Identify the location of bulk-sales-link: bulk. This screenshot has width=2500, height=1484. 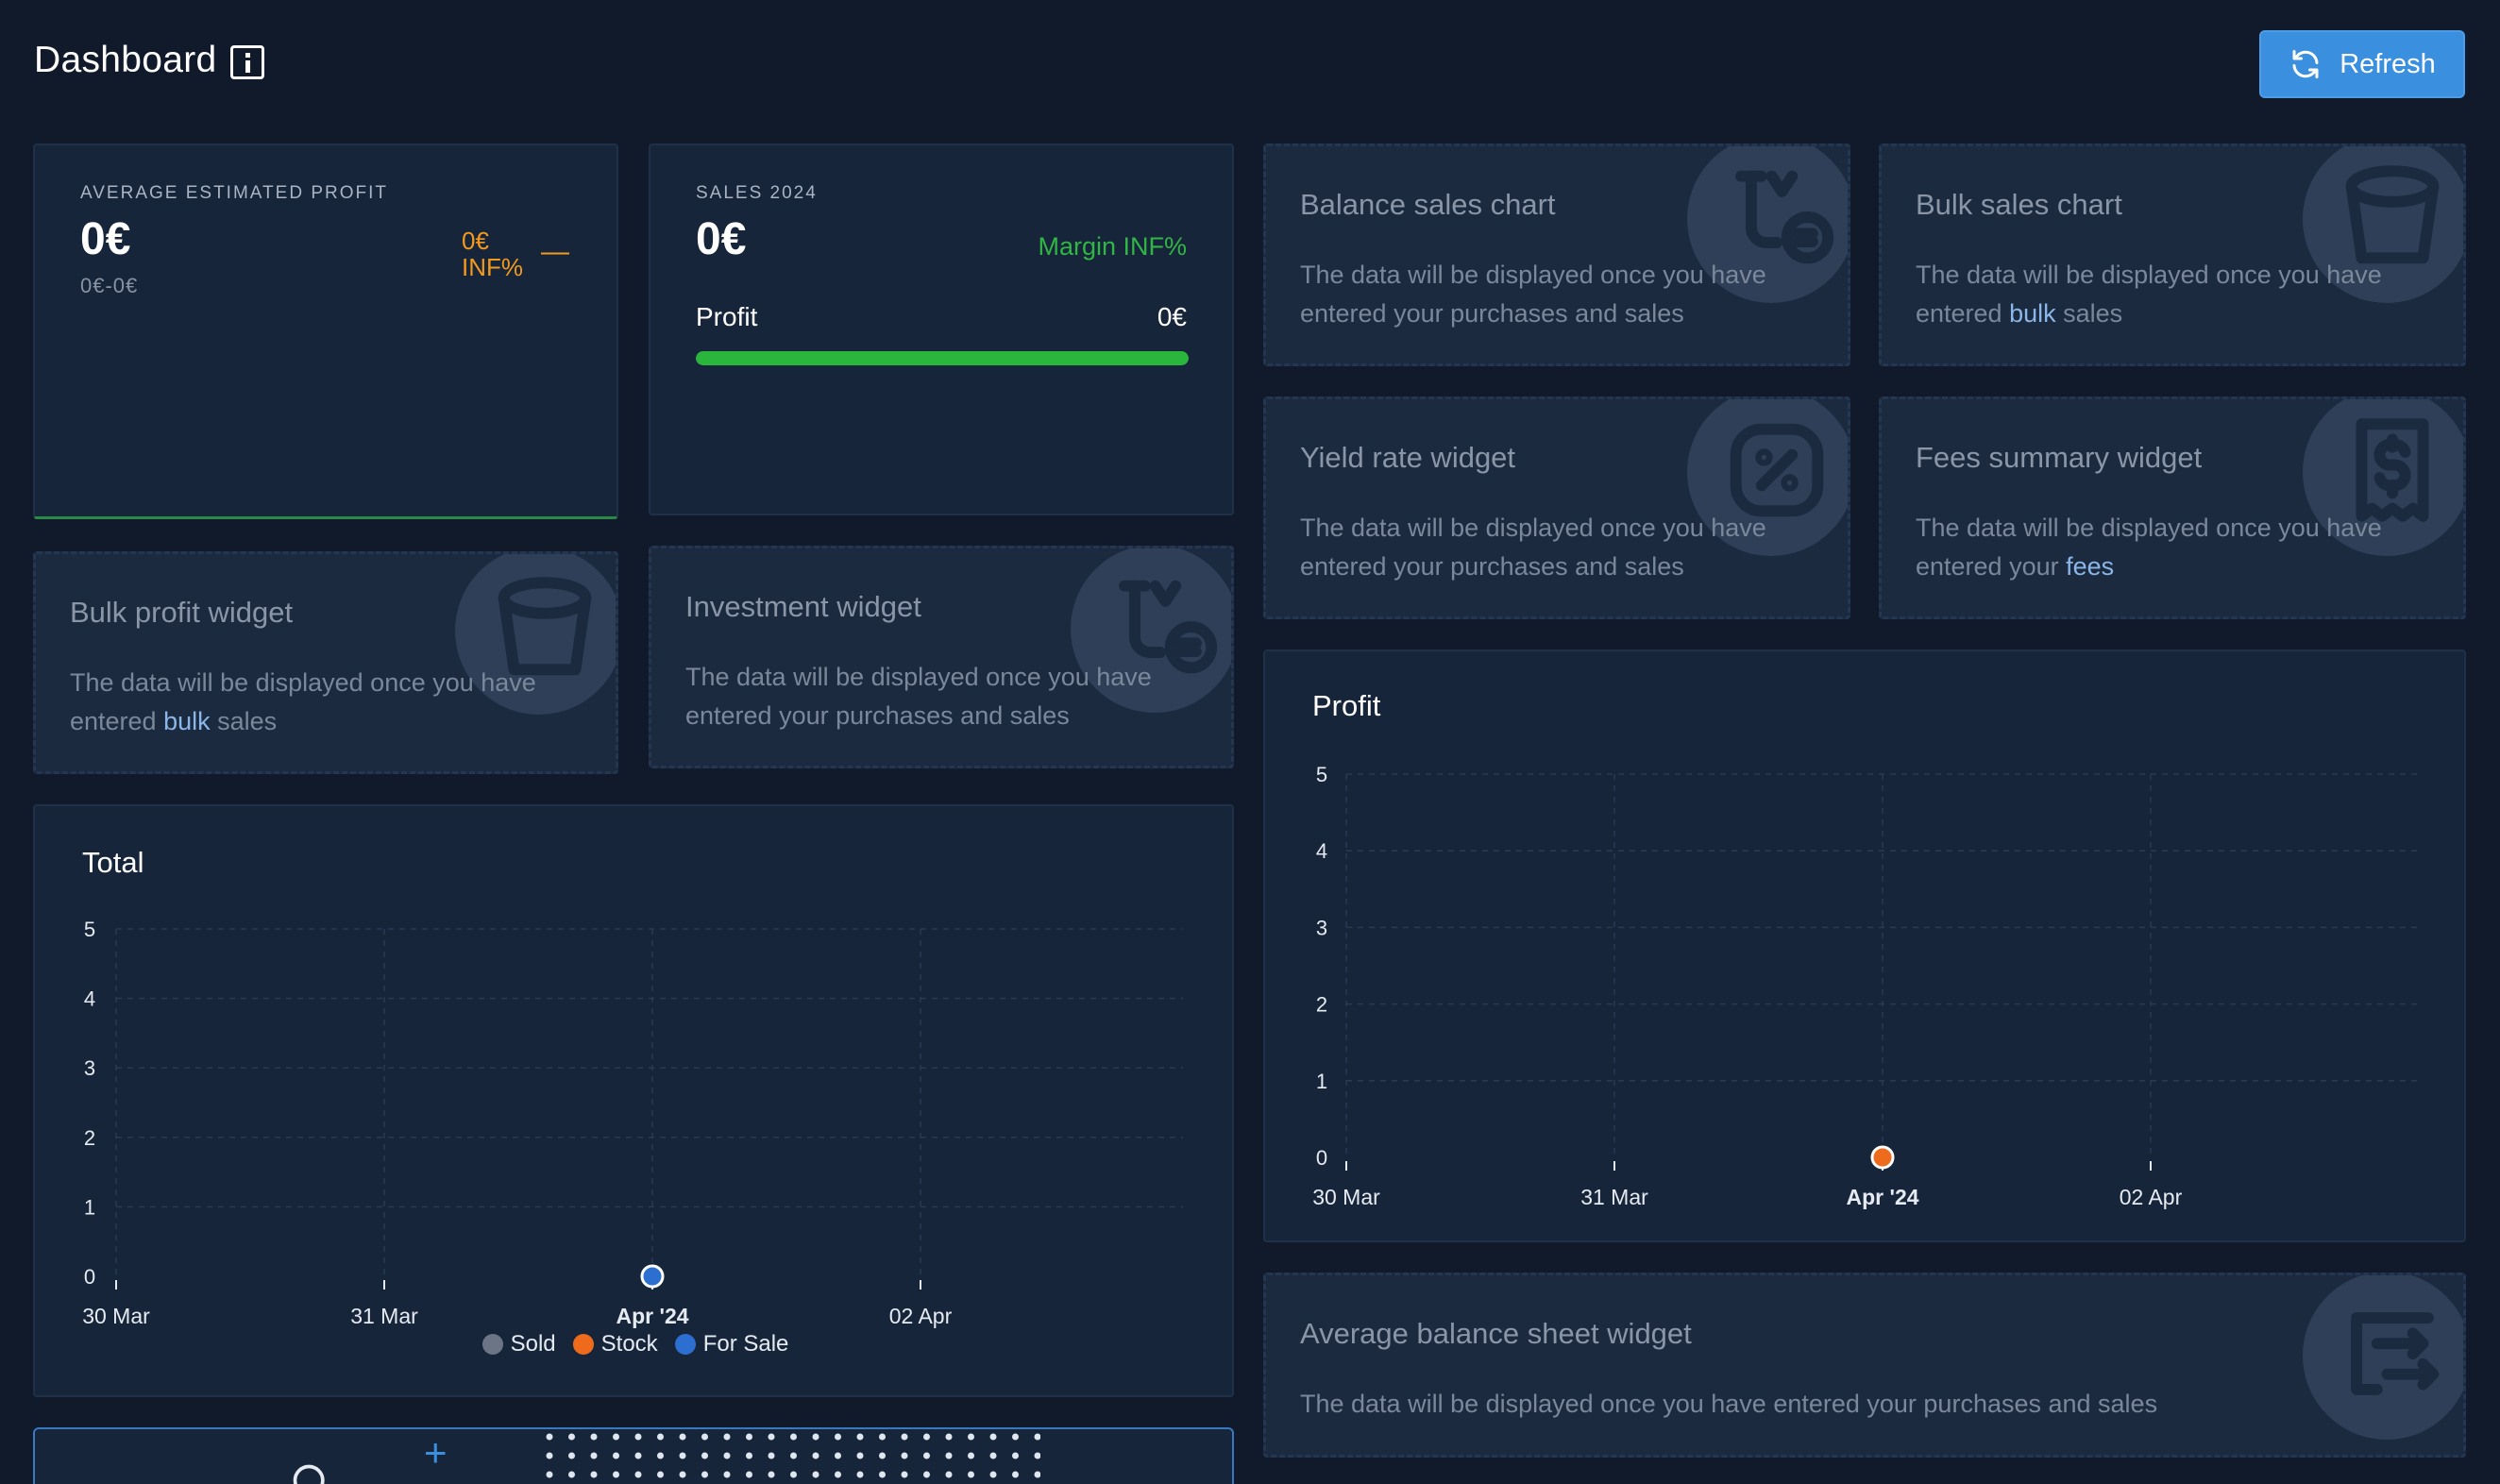
(2032, 313).